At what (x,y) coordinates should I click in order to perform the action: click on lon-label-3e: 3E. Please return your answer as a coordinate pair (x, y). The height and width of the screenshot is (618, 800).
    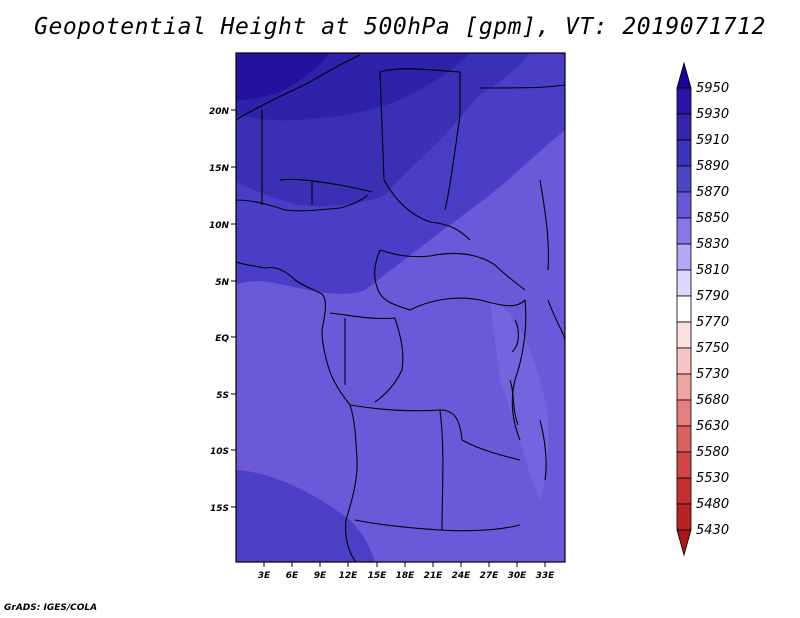
    Looking at the image, I should click on (264, 576).